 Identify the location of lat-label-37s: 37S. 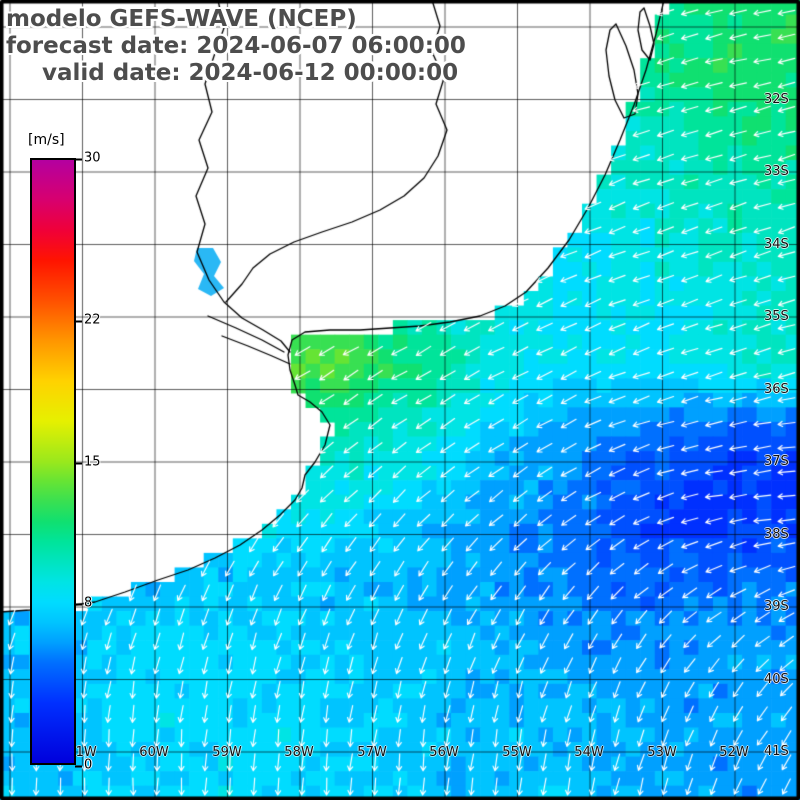
(776, 461).